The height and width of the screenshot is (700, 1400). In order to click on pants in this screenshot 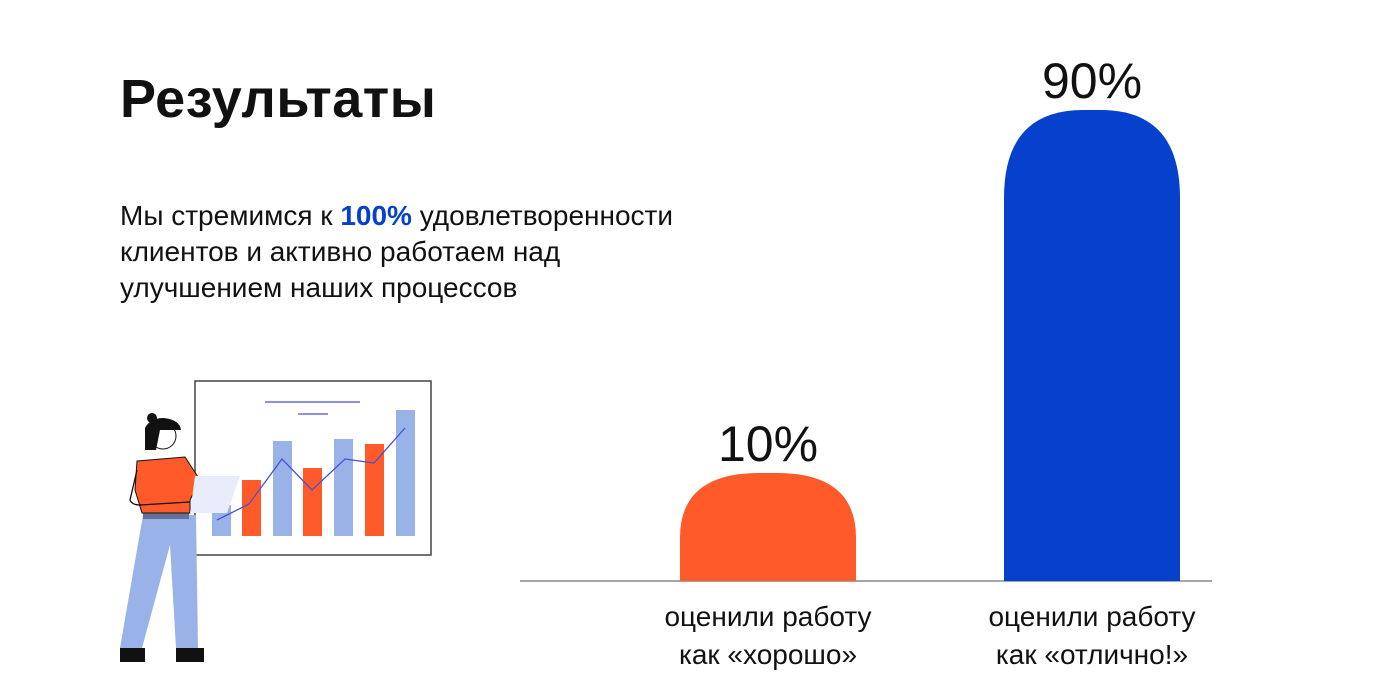, I will do `click(159, 581)`.